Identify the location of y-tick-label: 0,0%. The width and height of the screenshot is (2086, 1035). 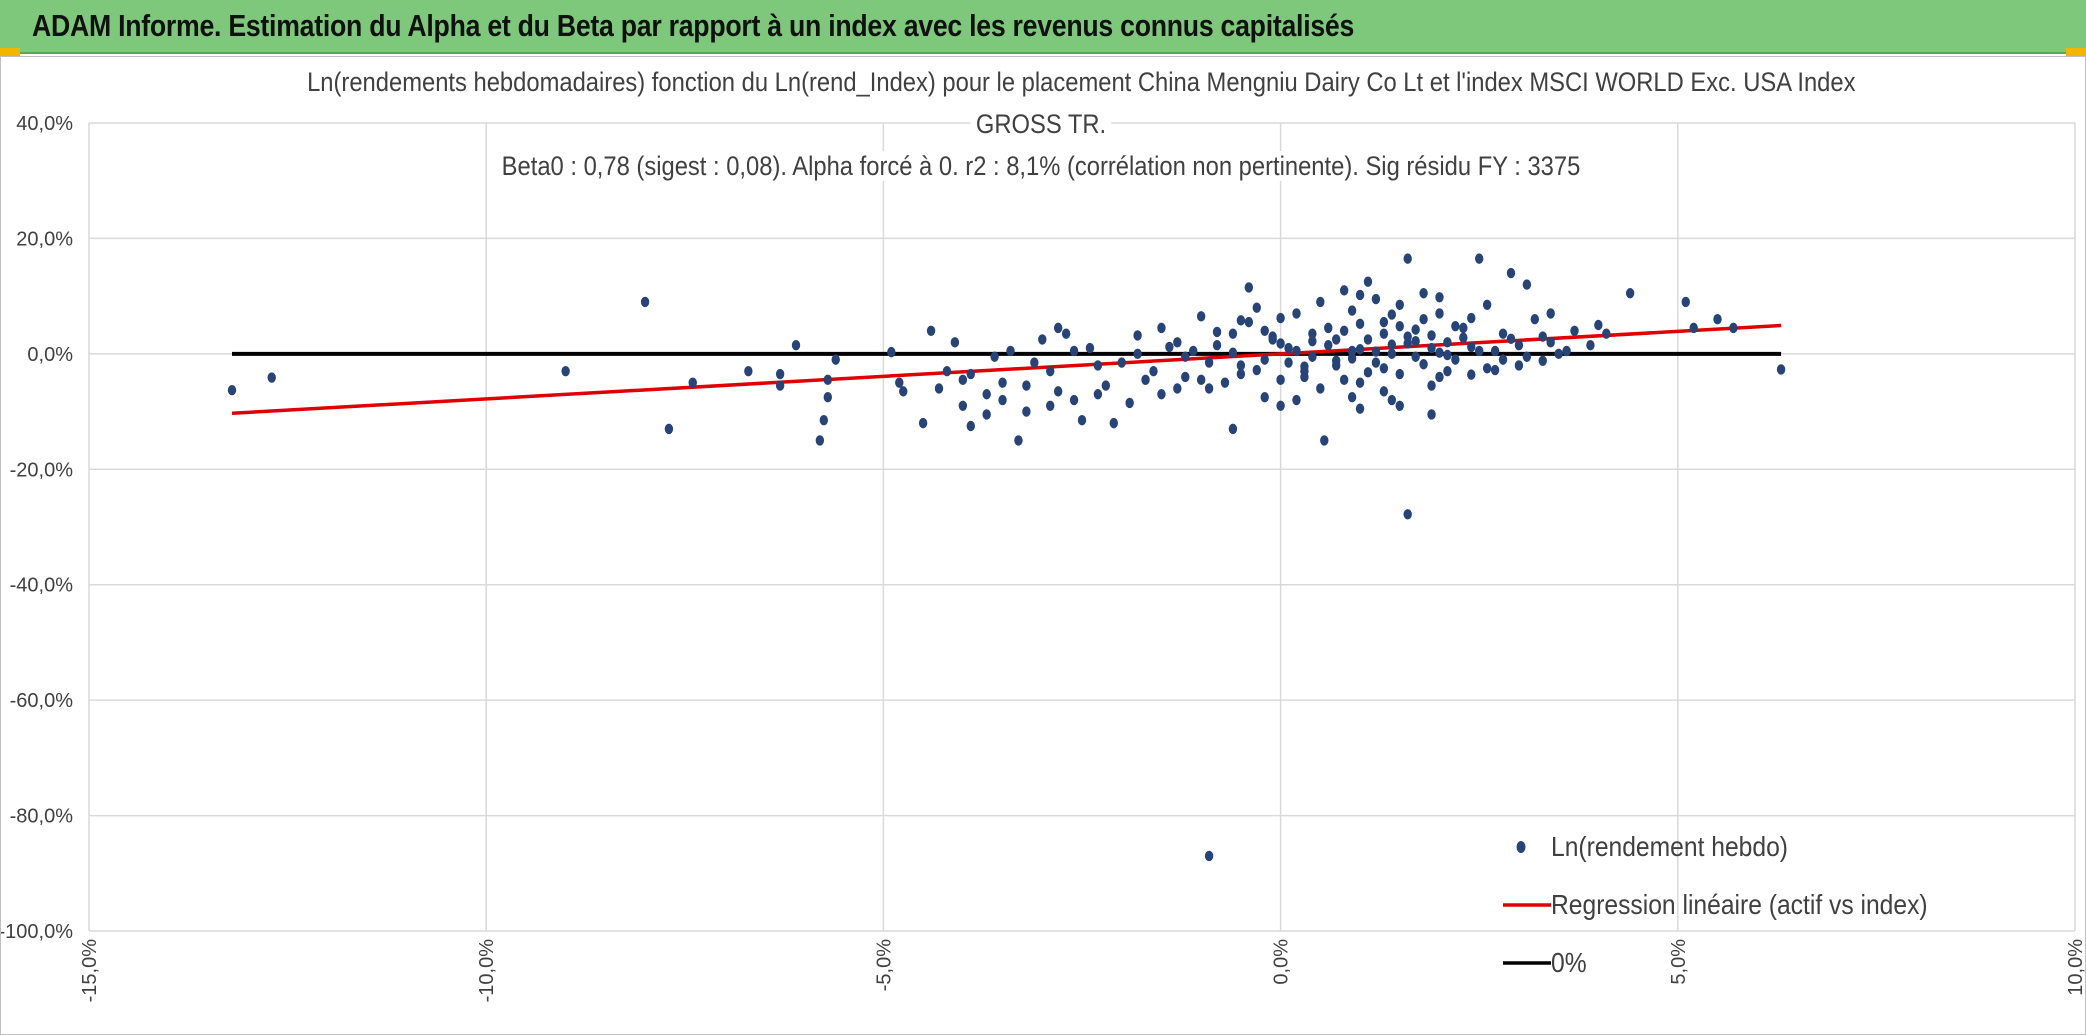
(50, 355).